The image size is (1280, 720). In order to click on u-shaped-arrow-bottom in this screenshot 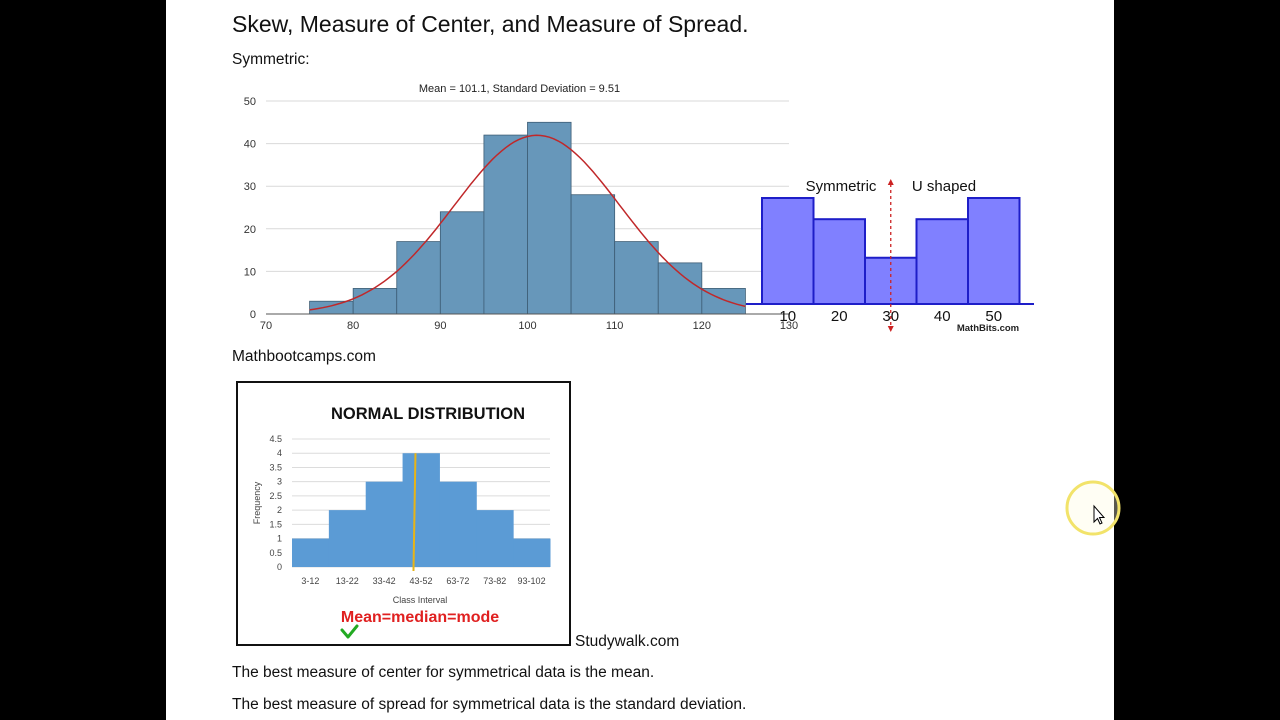, I will do `click(890, 329)`.